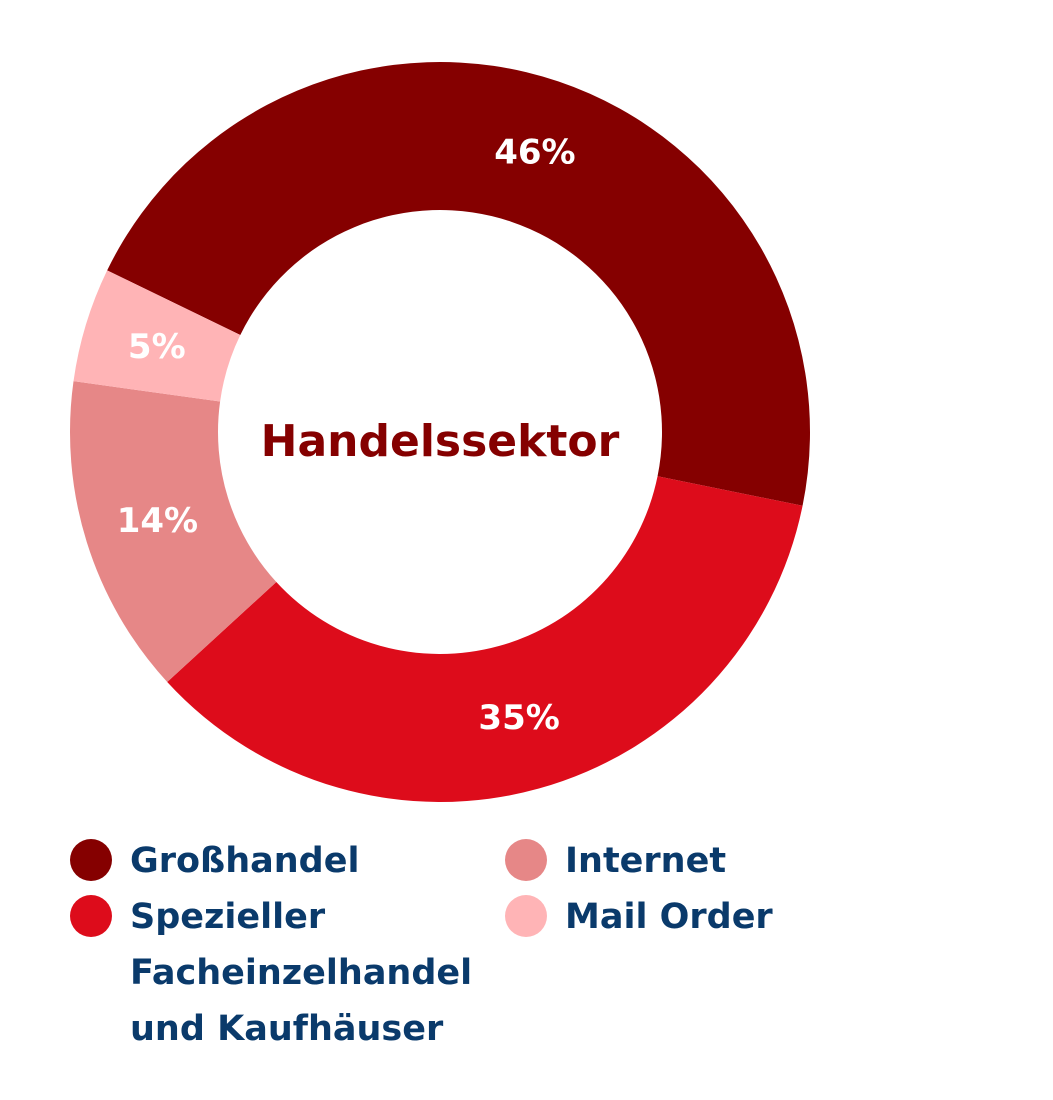 The image size is (1053, 1100). What do you see at coordinates (518, 718) in the screenshot?
I see `slice-label-facheinzelhandel: 35%` at bounding box center [518, 718].